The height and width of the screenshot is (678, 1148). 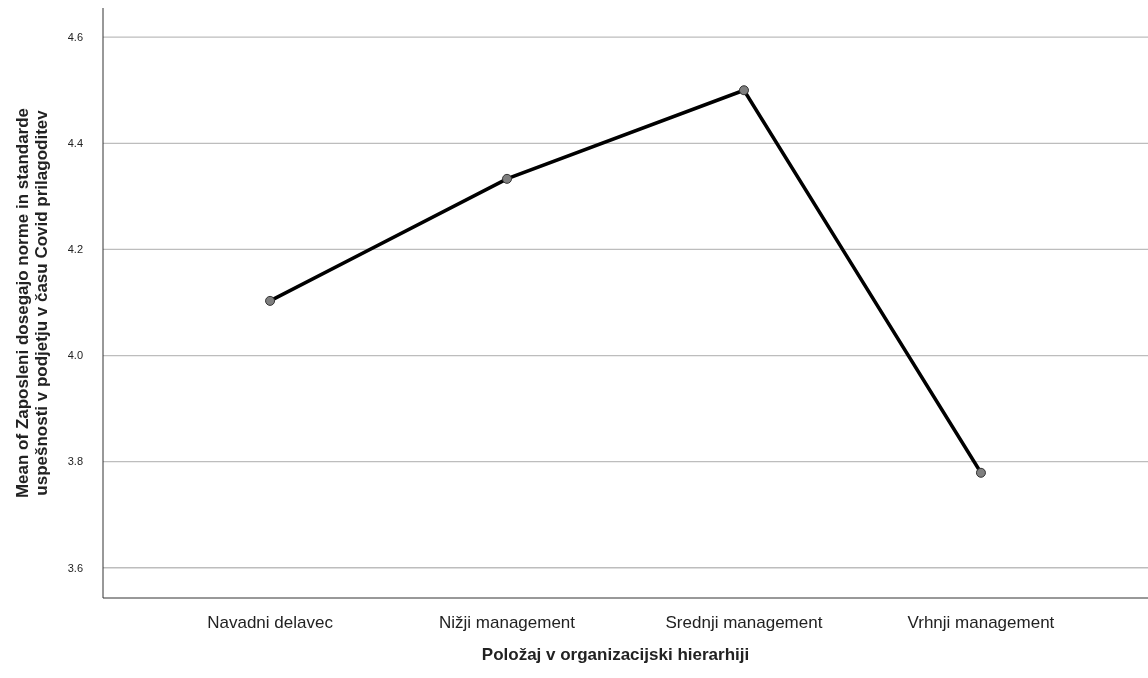 What do you see at coordinates (75, 249) in the screenshot?
I see `y-tick-label: 4.2` at bounding box center [75, 249].